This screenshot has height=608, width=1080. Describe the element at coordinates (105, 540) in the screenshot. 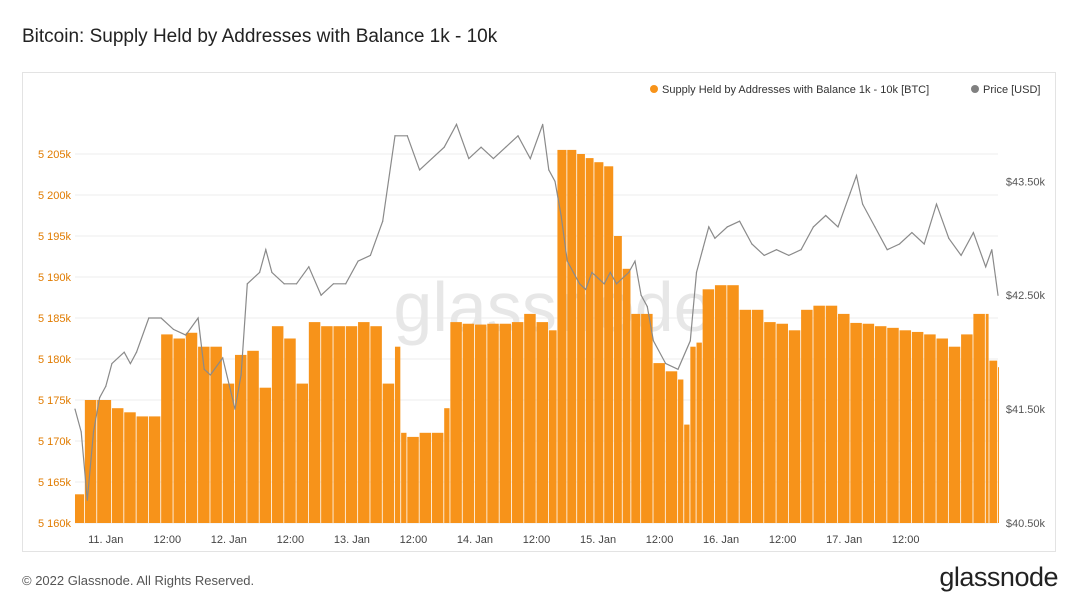

I see `x-axis-tick-label: 11. Jan` at that location.